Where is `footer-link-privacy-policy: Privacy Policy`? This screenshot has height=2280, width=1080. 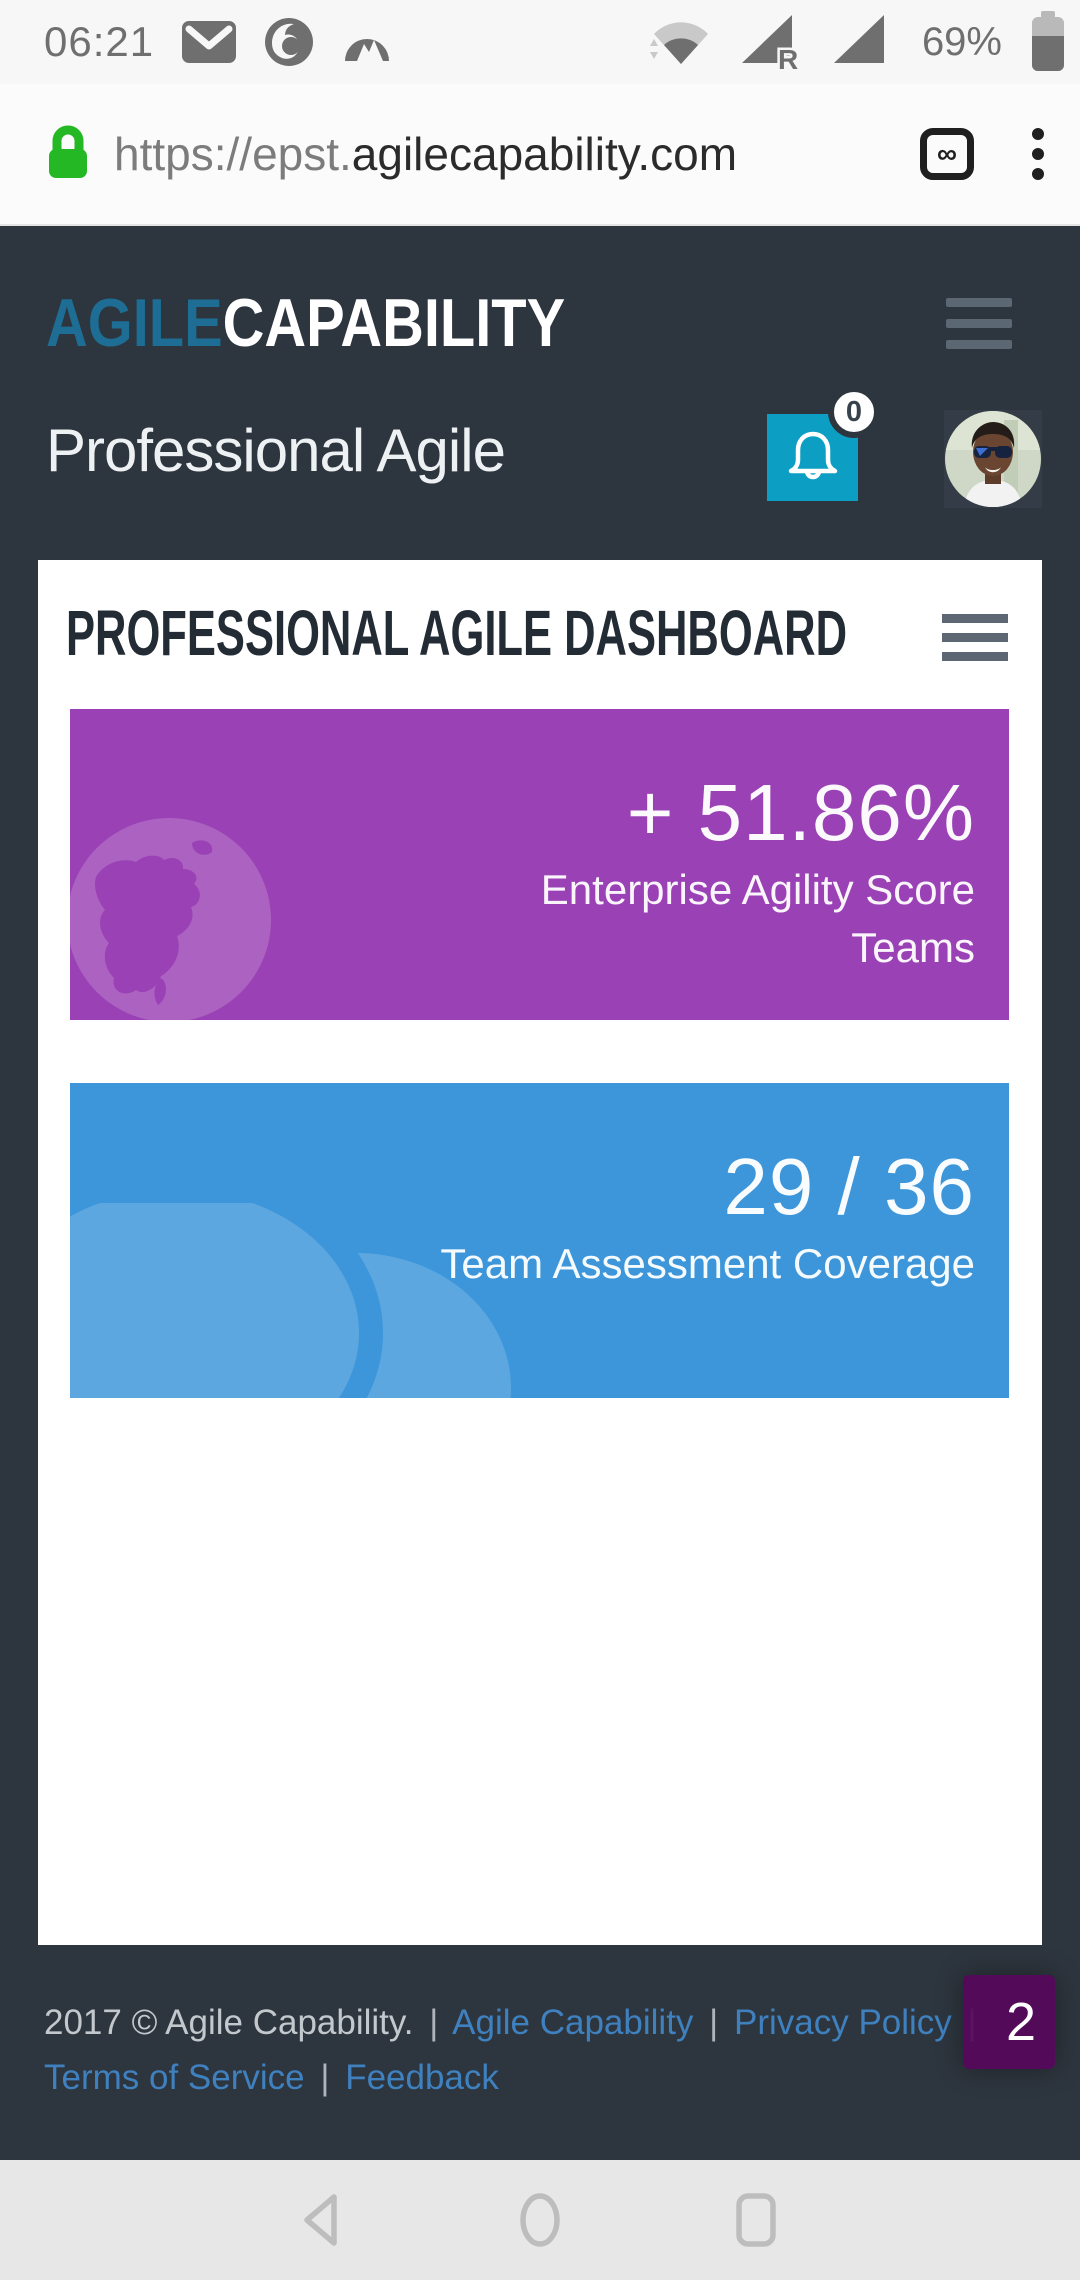 footer-link-privacy-policy: Privacy Policy is located at coordinates (842, 2022).